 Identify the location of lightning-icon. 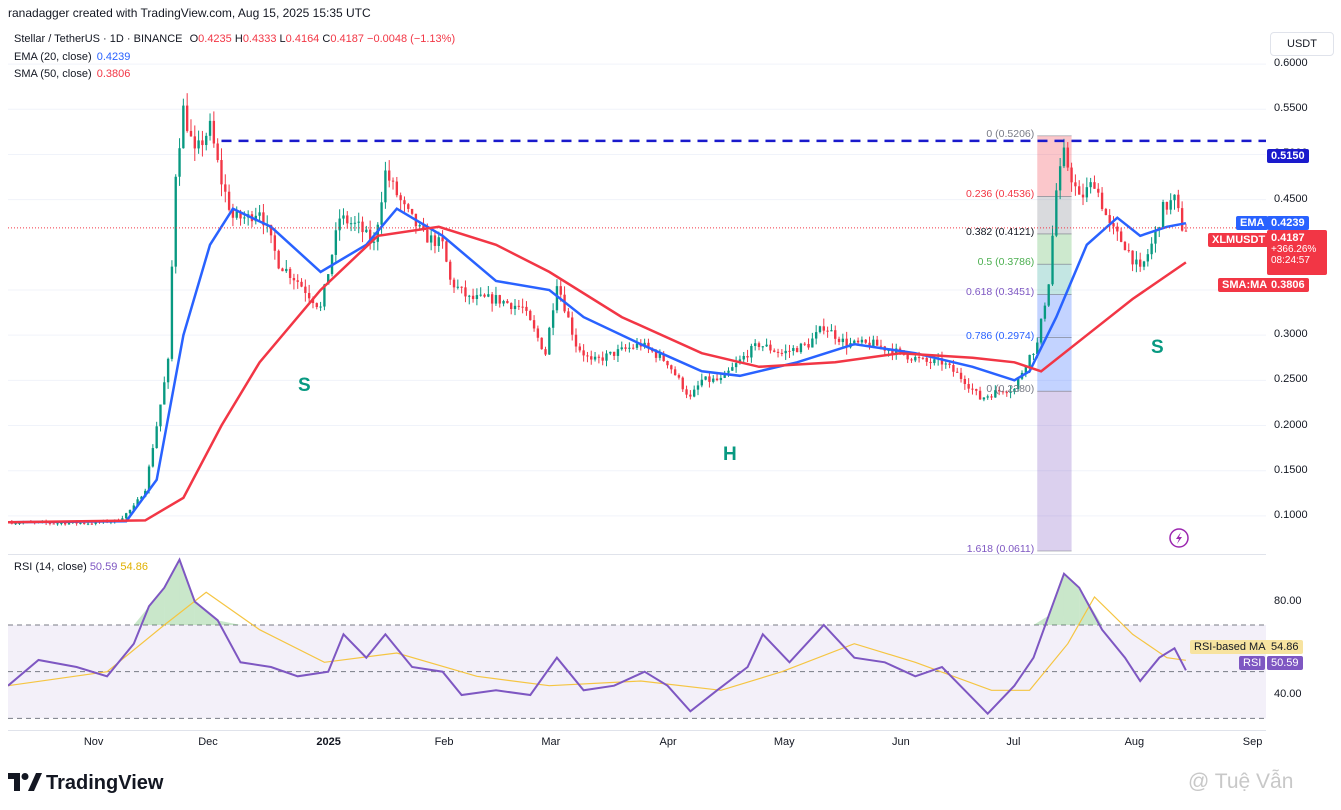
(1179, 538).